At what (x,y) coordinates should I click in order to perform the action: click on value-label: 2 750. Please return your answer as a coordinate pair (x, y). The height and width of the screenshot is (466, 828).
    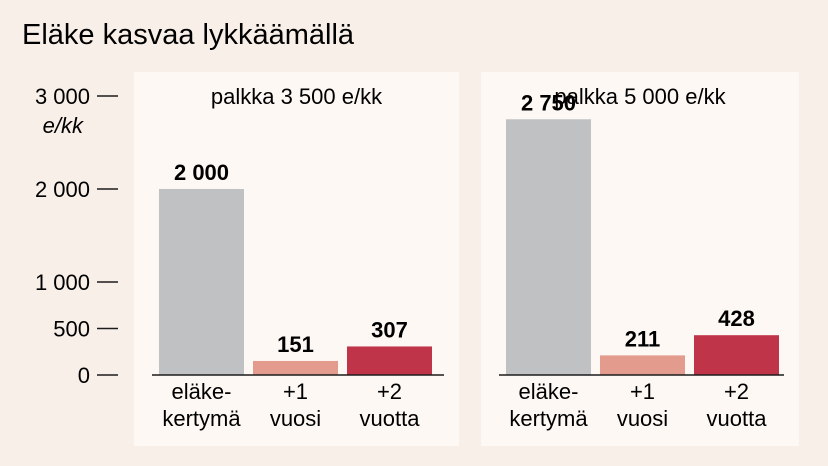
    Looking at the image, I should click on (548, 102).